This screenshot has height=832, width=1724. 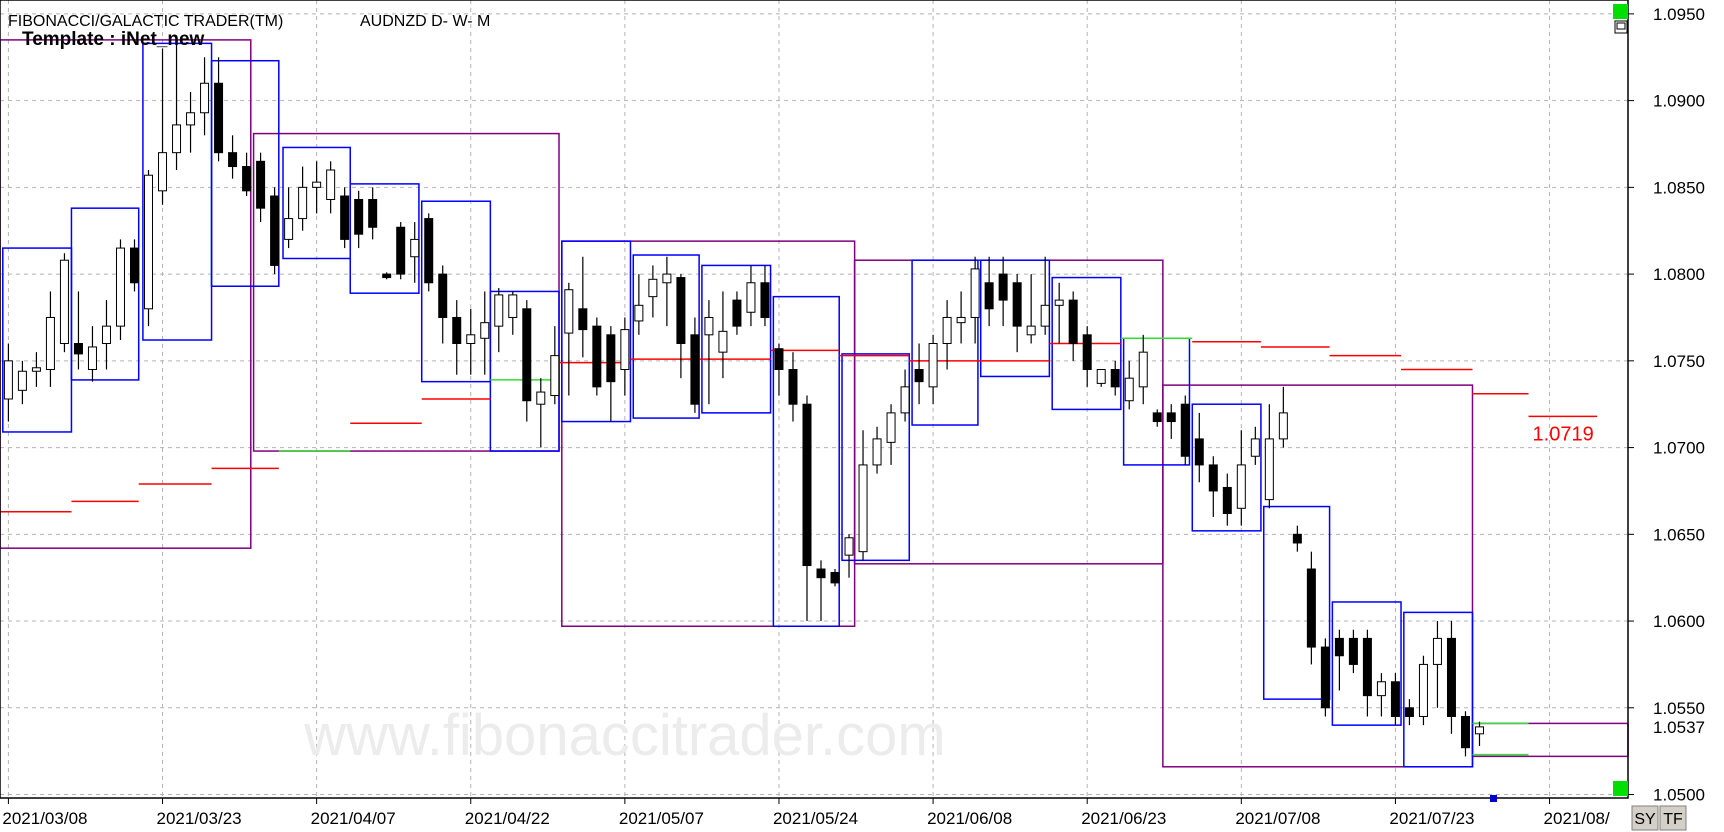 I want to click on x-tick-label: 2021/05/24, so click(x=815, y=818).